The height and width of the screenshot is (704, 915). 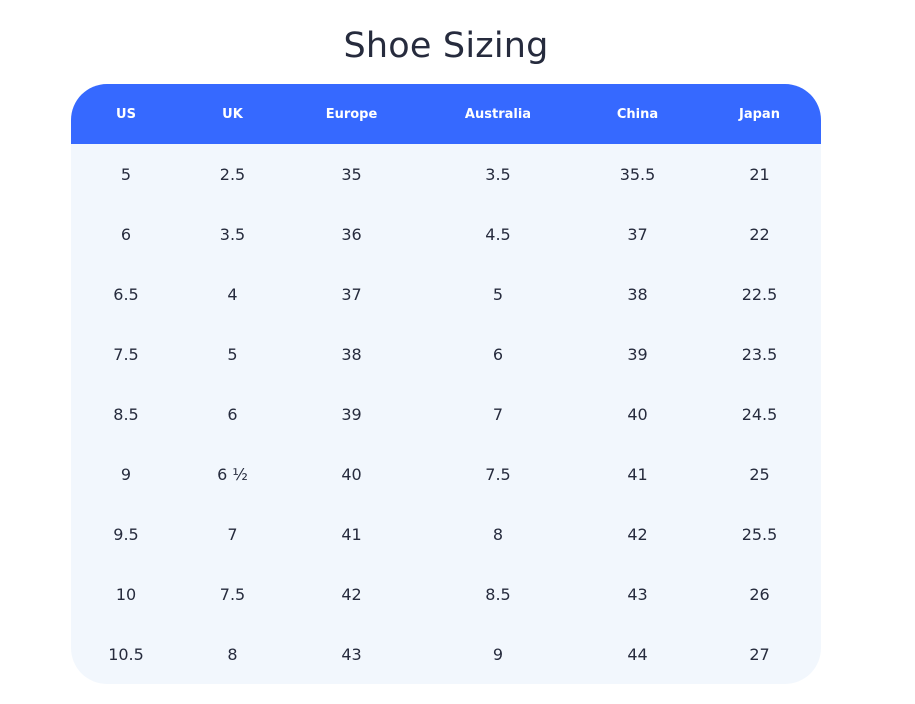 I want to click on cell-europe: 37, so click(x=351, y=294).